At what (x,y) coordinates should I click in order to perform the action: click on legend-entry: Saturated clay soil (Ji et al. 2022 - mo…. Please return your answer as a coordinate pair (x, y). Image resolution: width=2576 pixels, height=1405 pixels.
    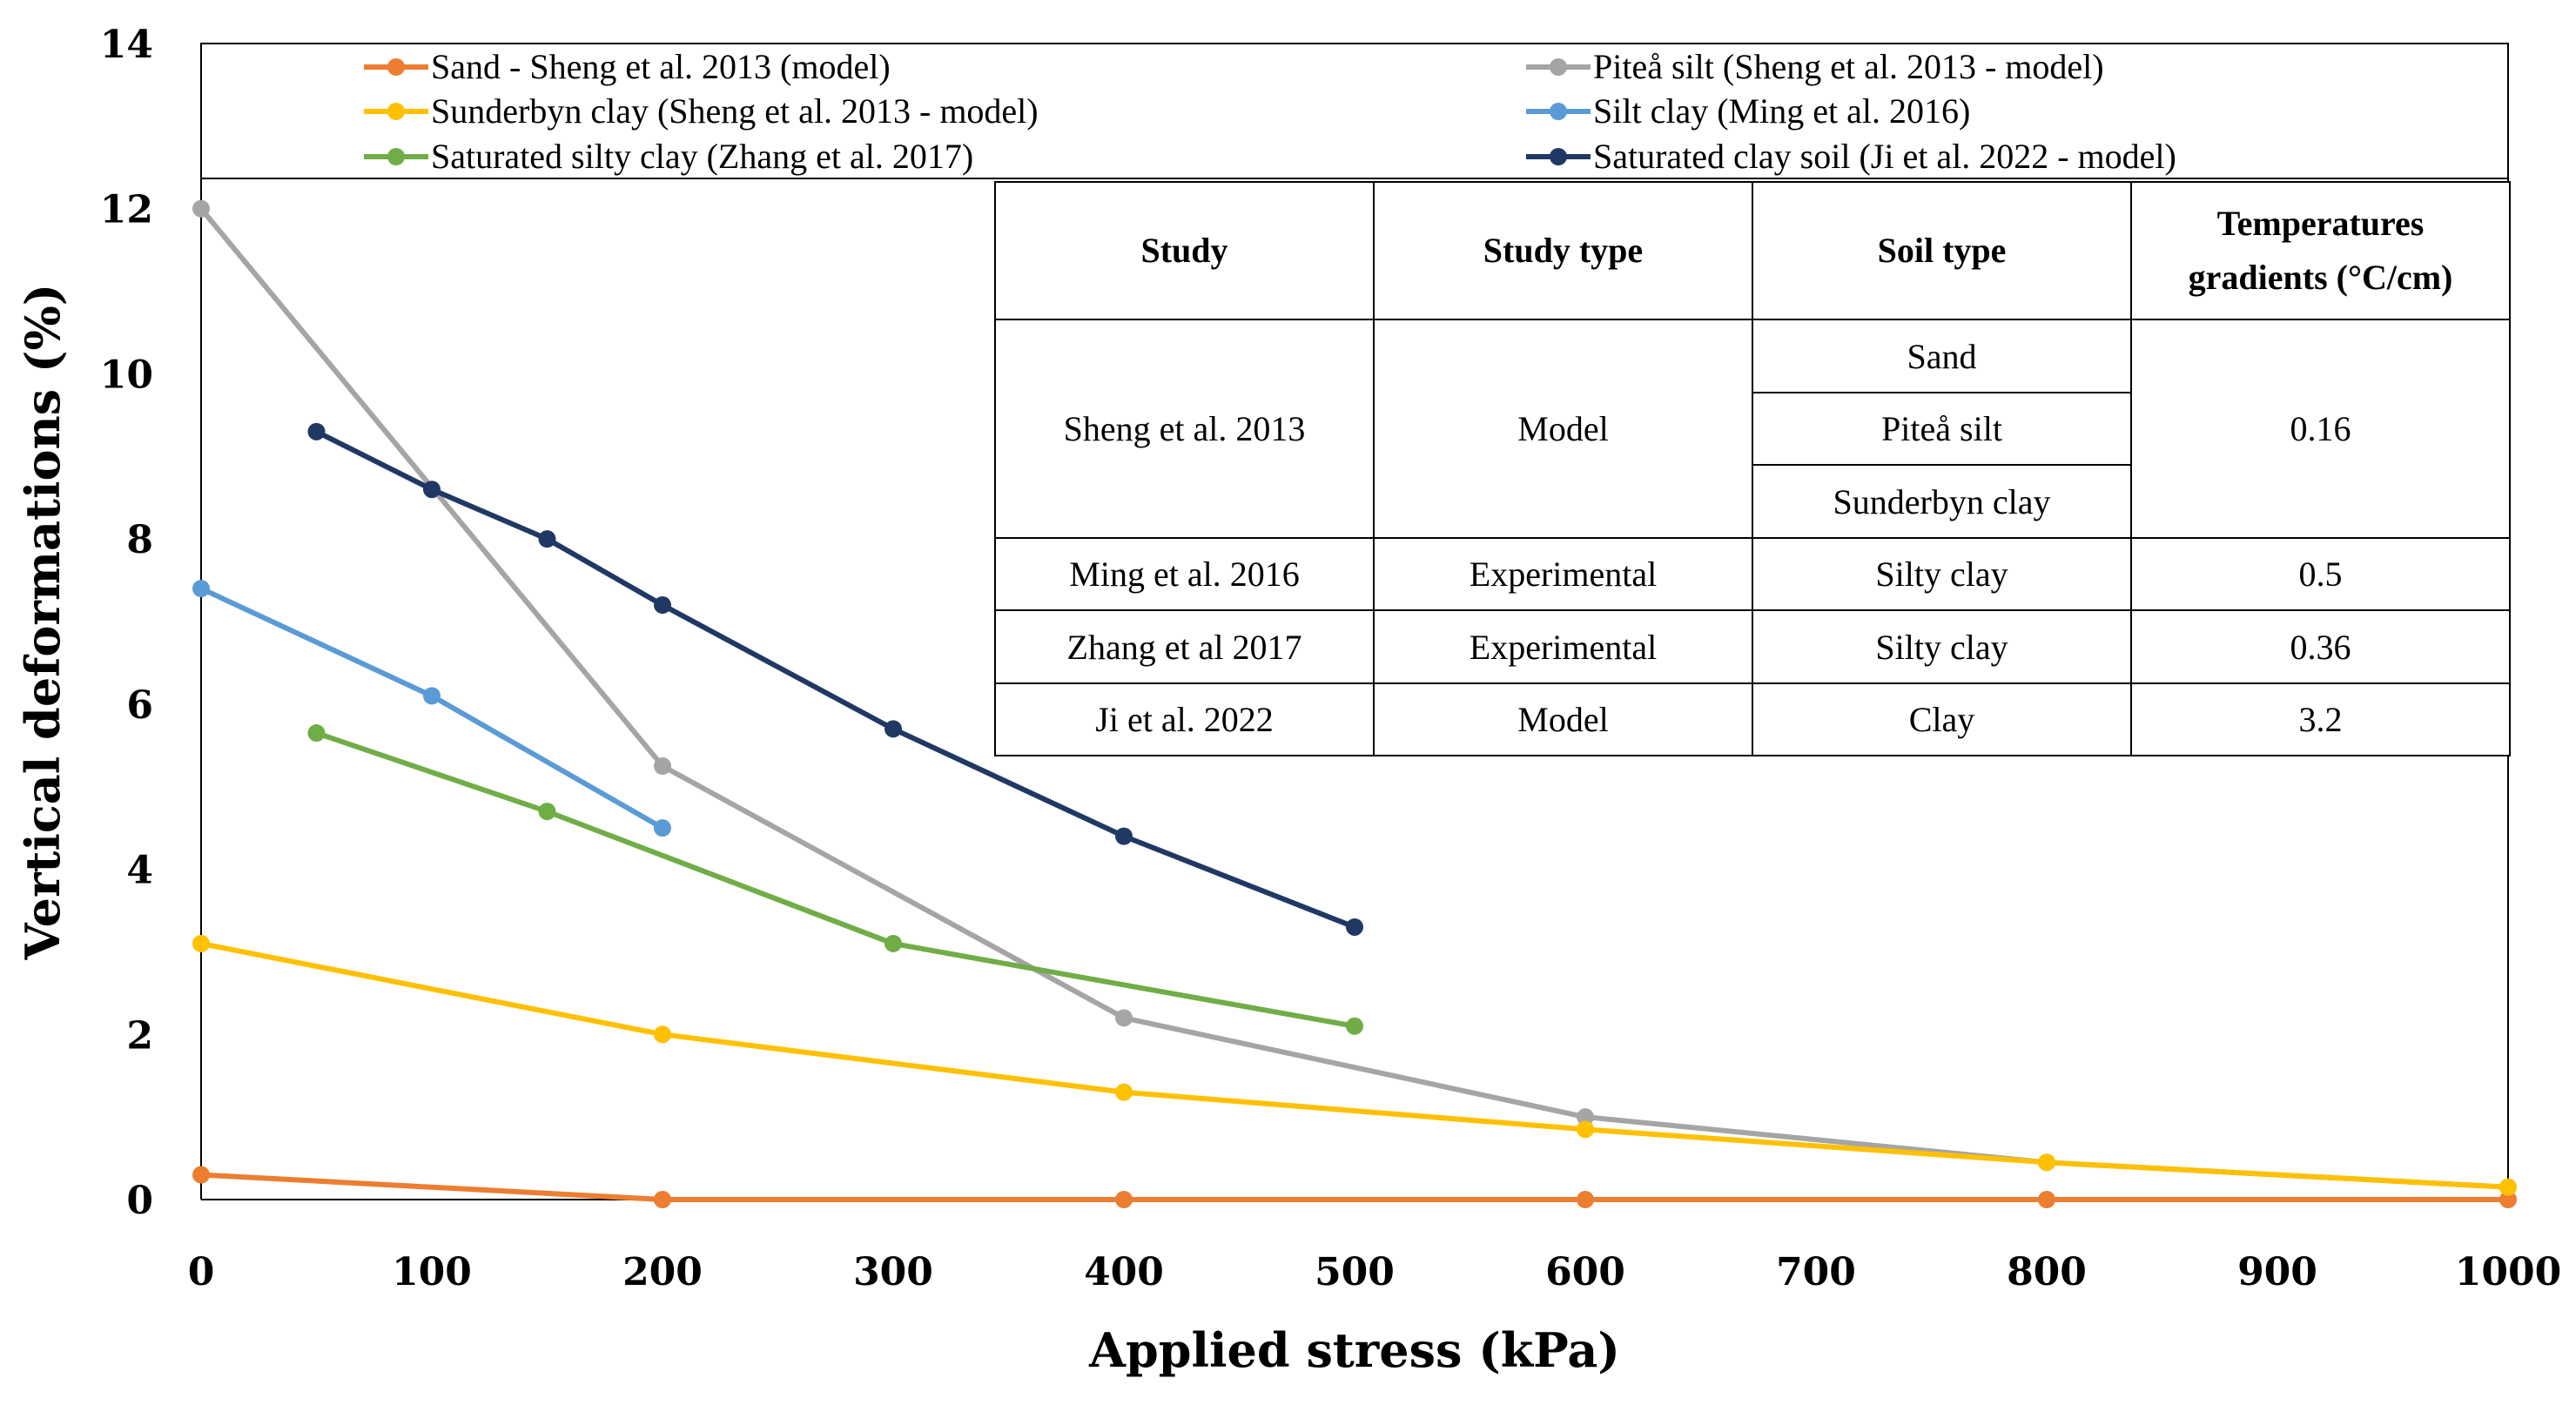
    Looking at the image, I should click on (1884, 157).